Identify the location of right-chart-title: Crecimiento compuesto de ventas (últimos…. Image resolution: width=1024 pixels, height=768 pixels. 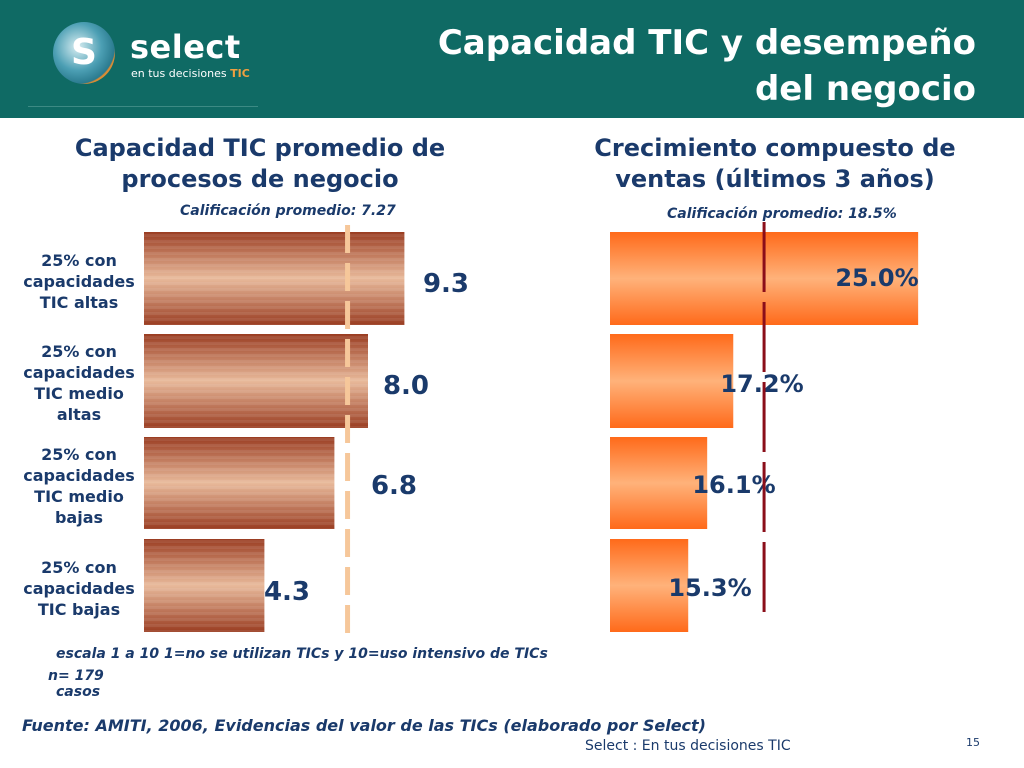
(775, 164).